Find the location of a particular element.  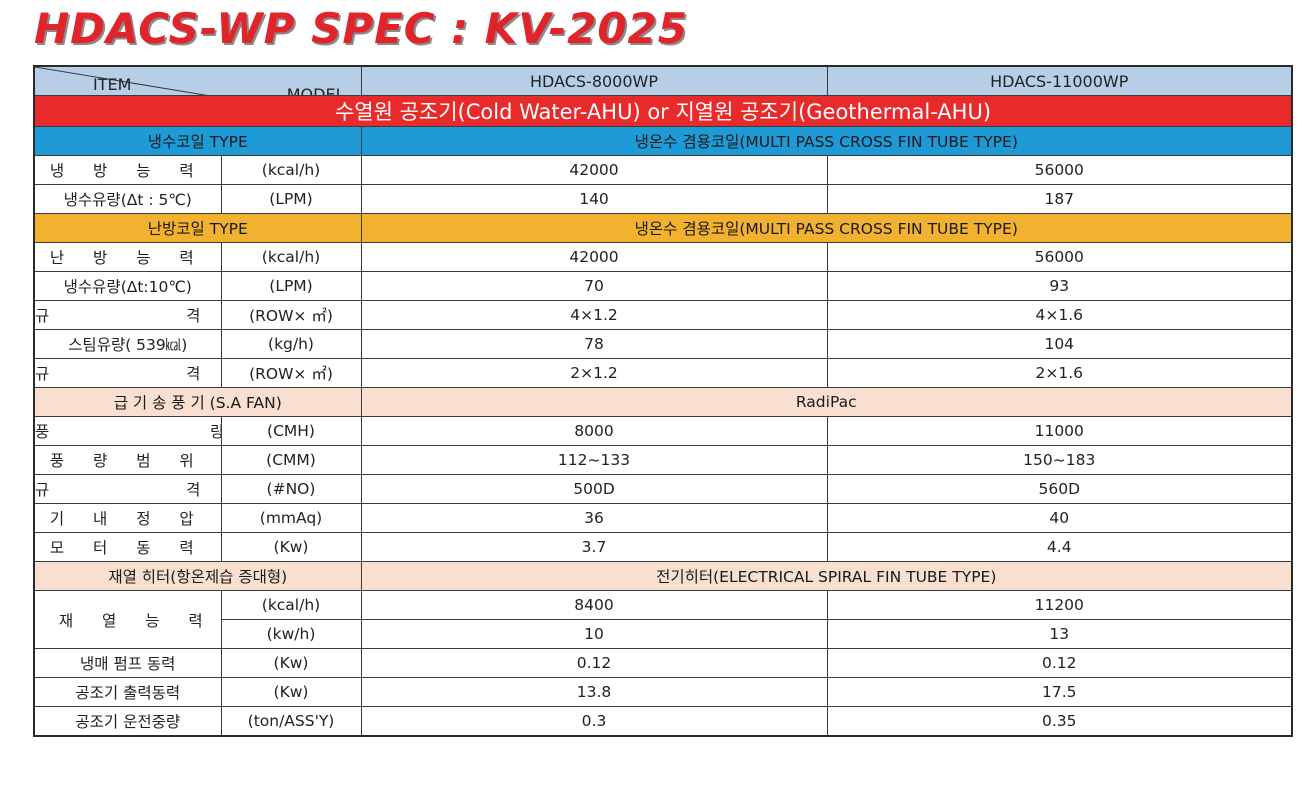

row-value: 0.35 is located at coordinates (1059, 721).